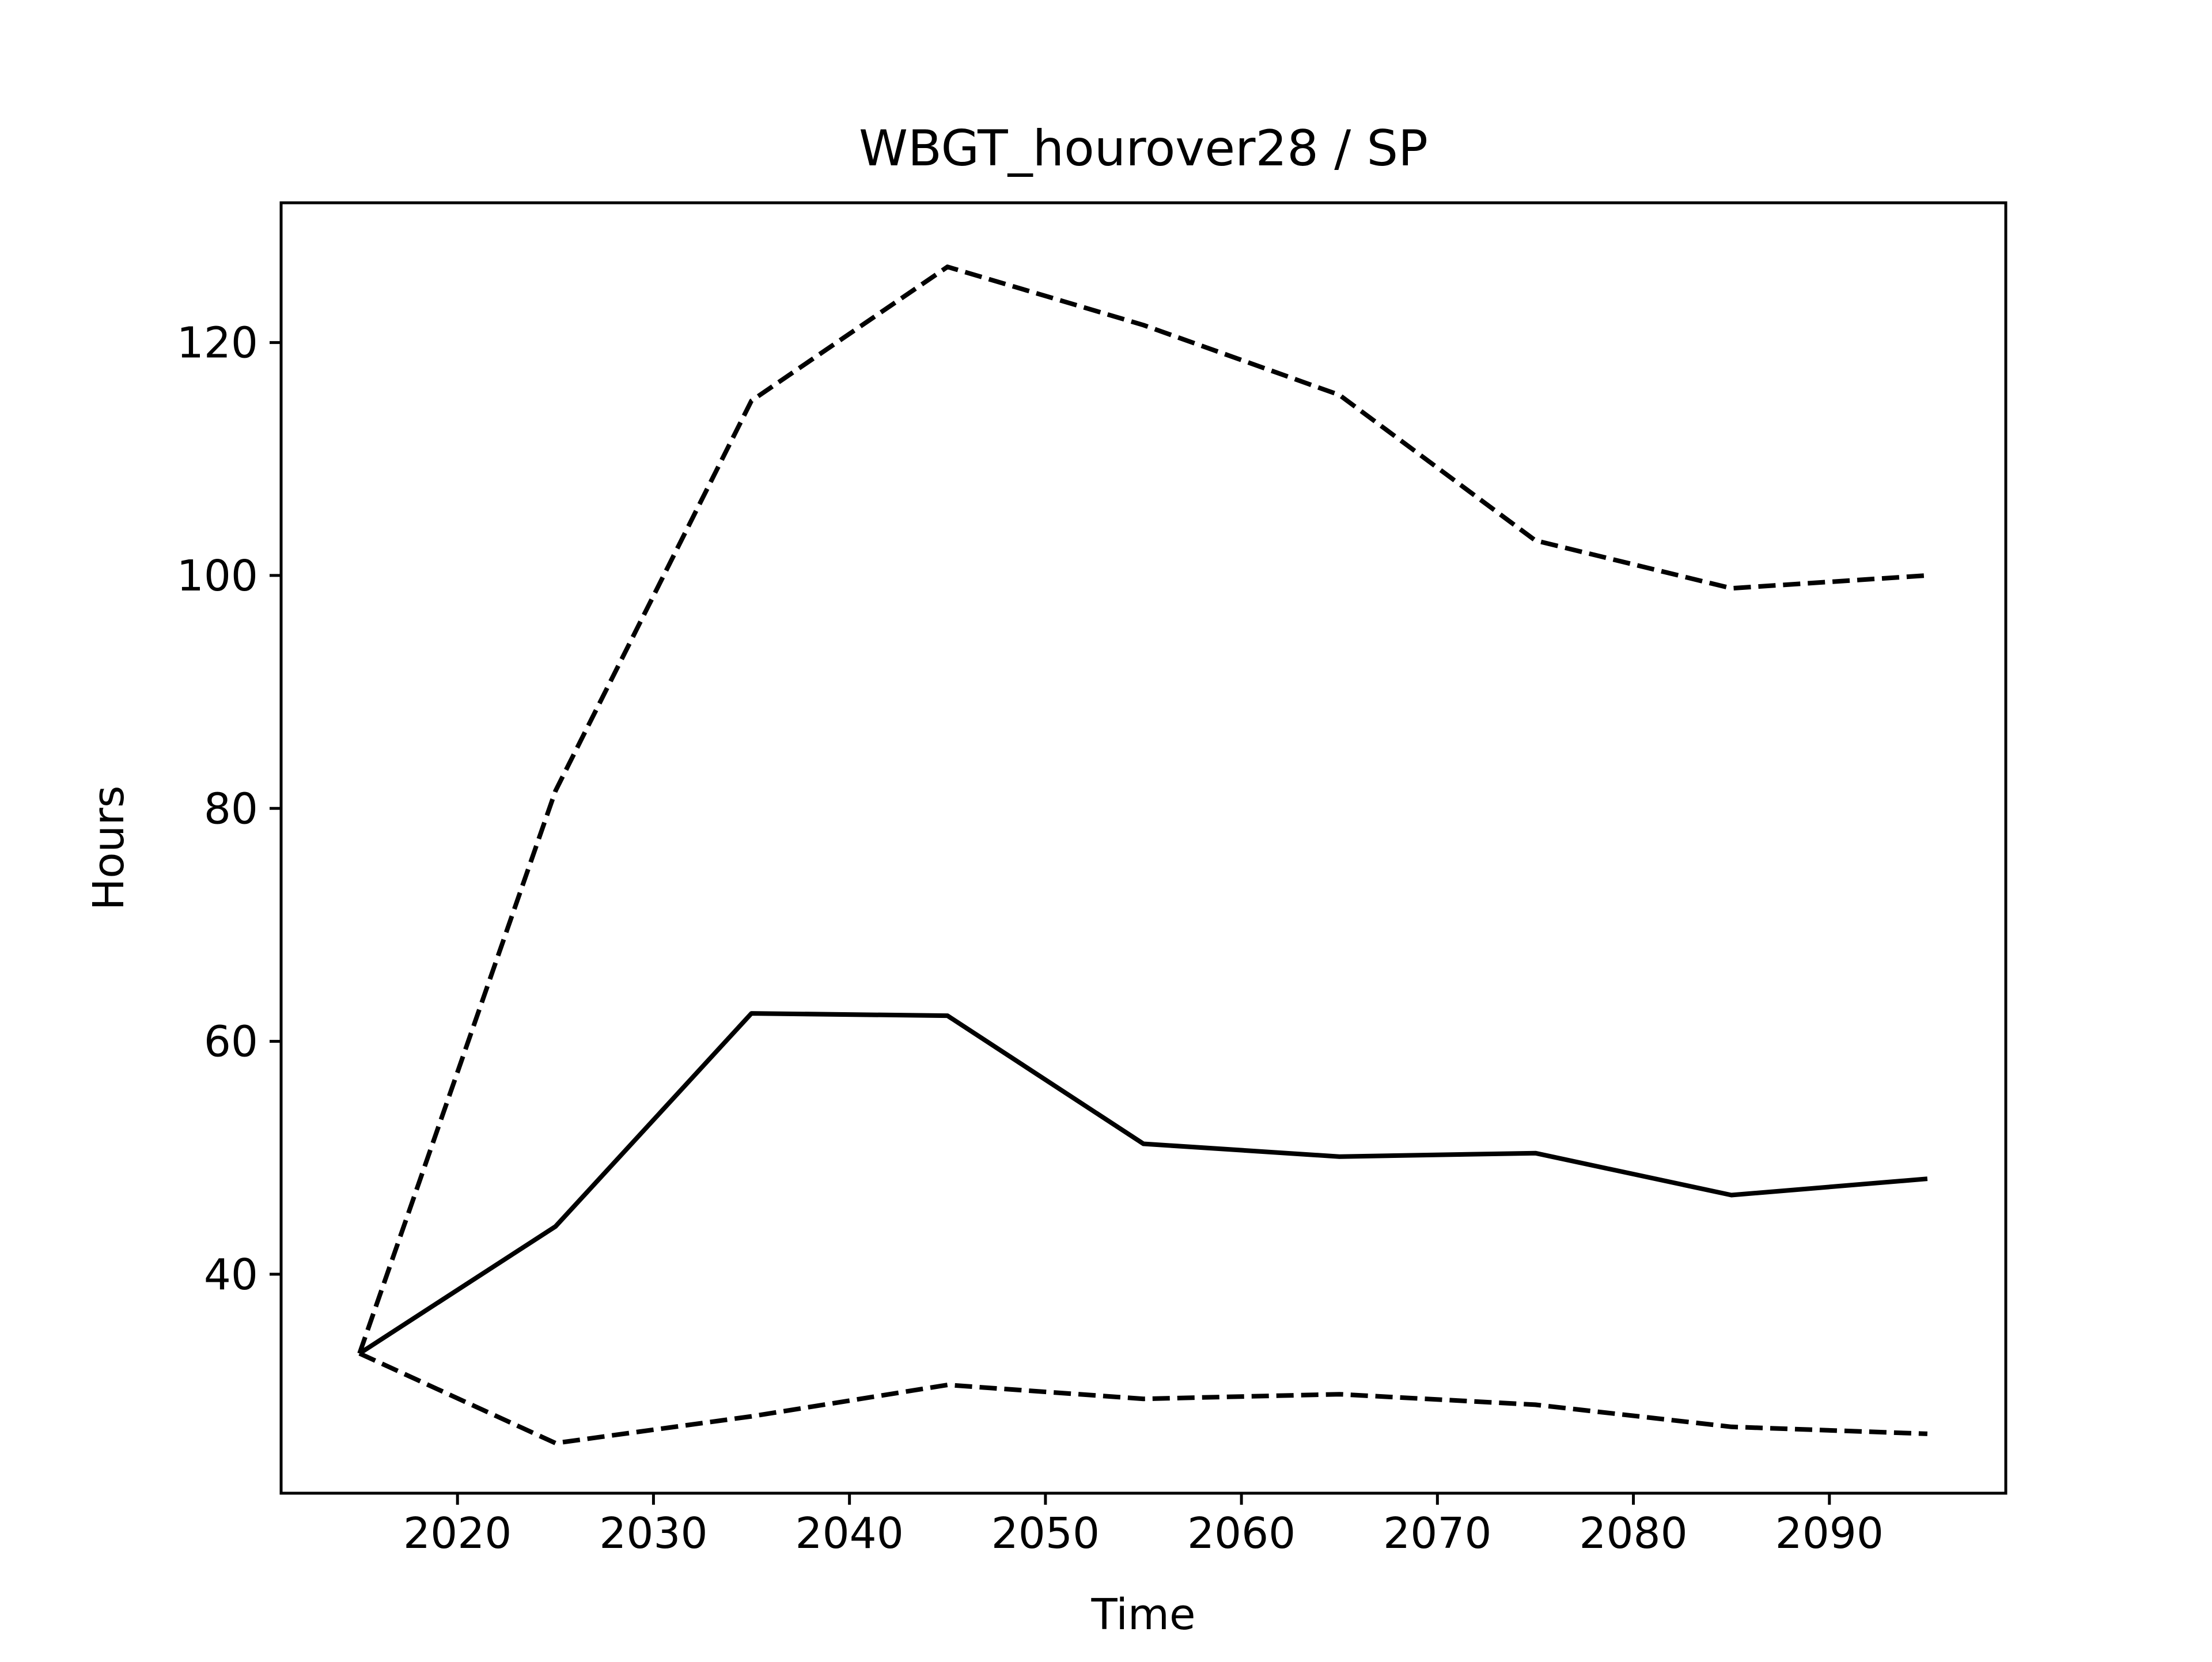 The width and height of the screenshot is (2212, 1662). I want to click on x-axis-label: Time, so click(1142, 1615).